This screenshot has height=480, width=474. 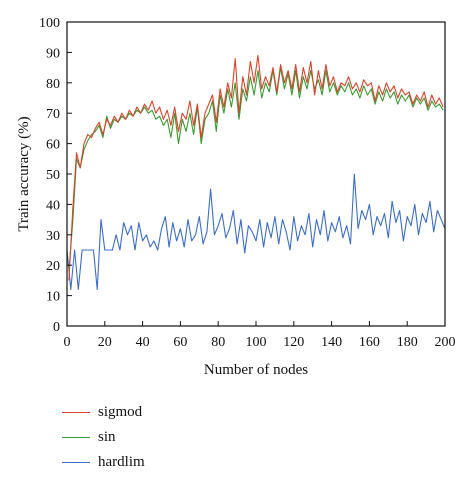 I want to click on y-tick-label: 90, so click(x=53, y=53).